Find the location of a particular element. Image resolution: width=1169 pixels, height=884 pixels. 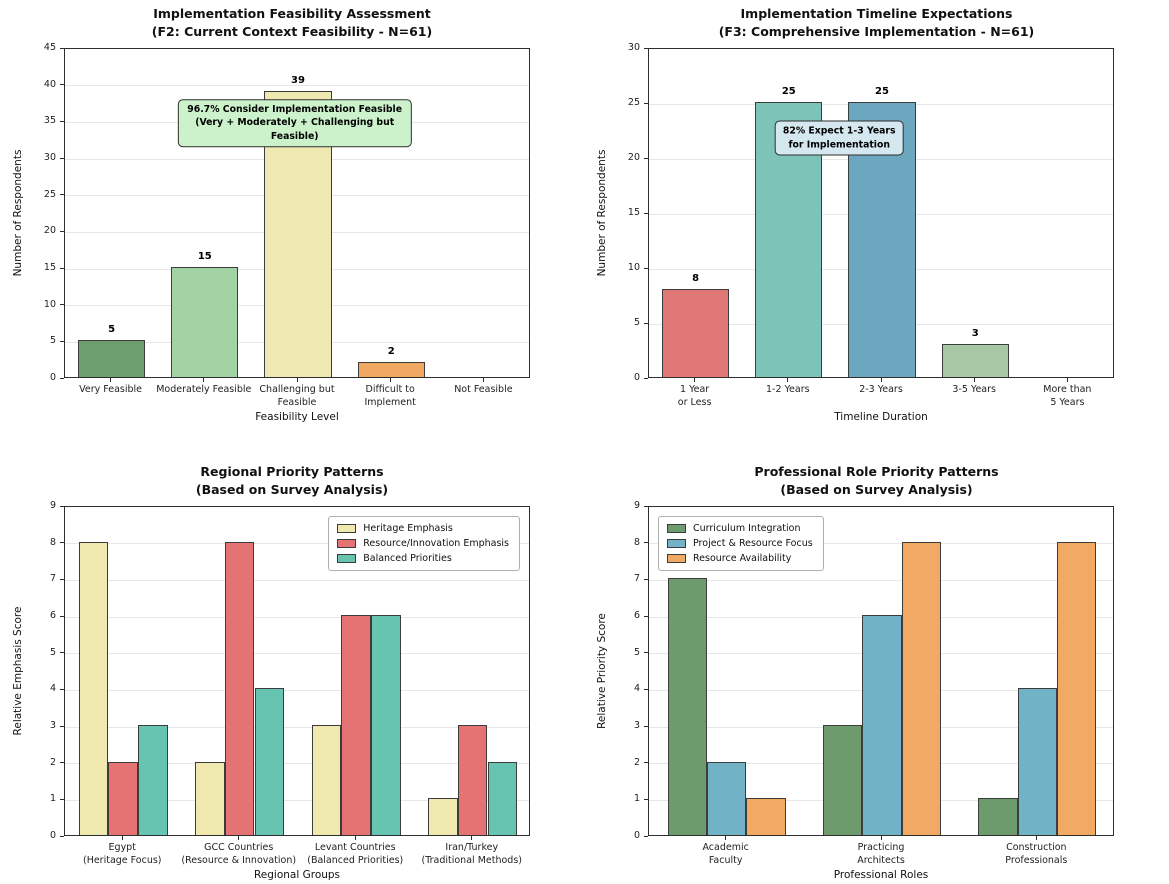

x-tick-label: Levant Countries (Balanced Priorities) is located at coordinates (355, 854).